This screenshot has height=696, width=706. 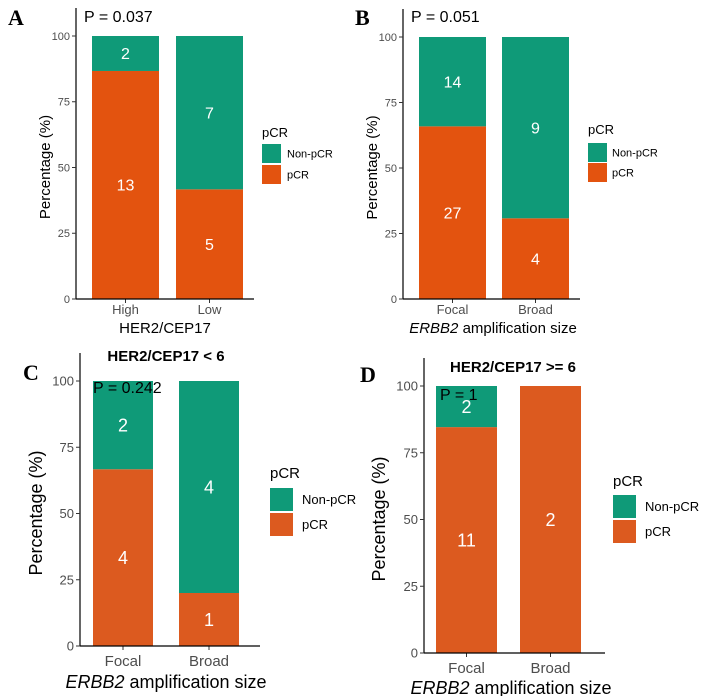 I want to click on panel-letter: B, so click(x=362, y=17).